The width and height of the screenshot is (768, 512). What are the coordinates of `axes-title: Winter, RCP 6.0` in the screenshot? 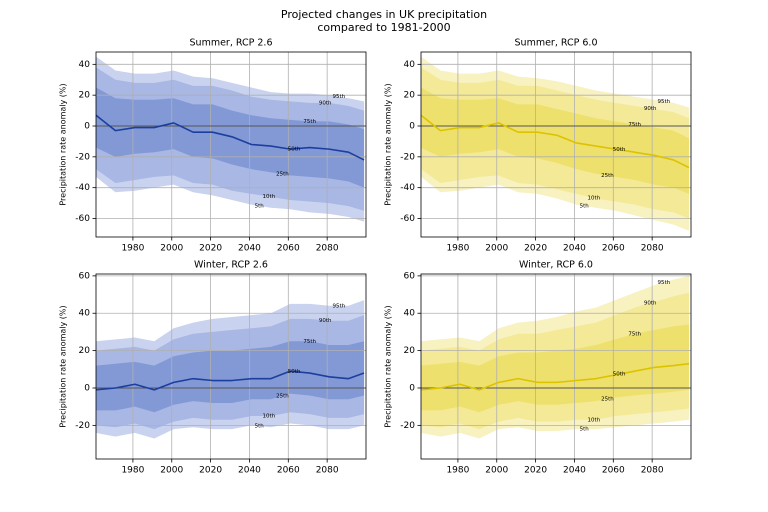 It's located at (556, 265).